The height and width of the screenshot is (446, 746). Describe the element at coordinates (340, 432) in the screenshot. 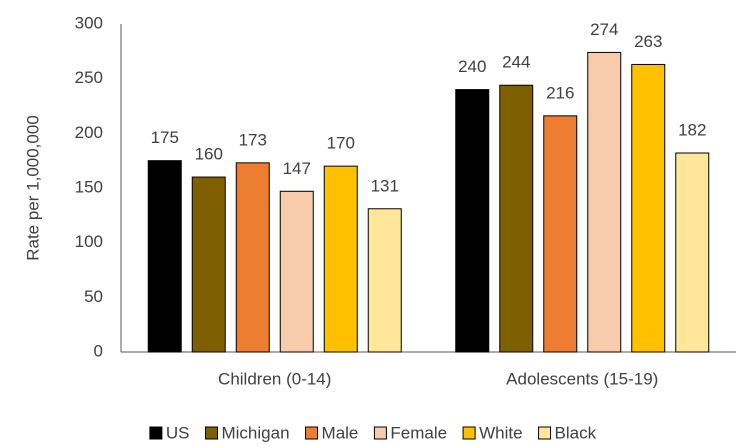

I see `legend-label: Male` at that location.